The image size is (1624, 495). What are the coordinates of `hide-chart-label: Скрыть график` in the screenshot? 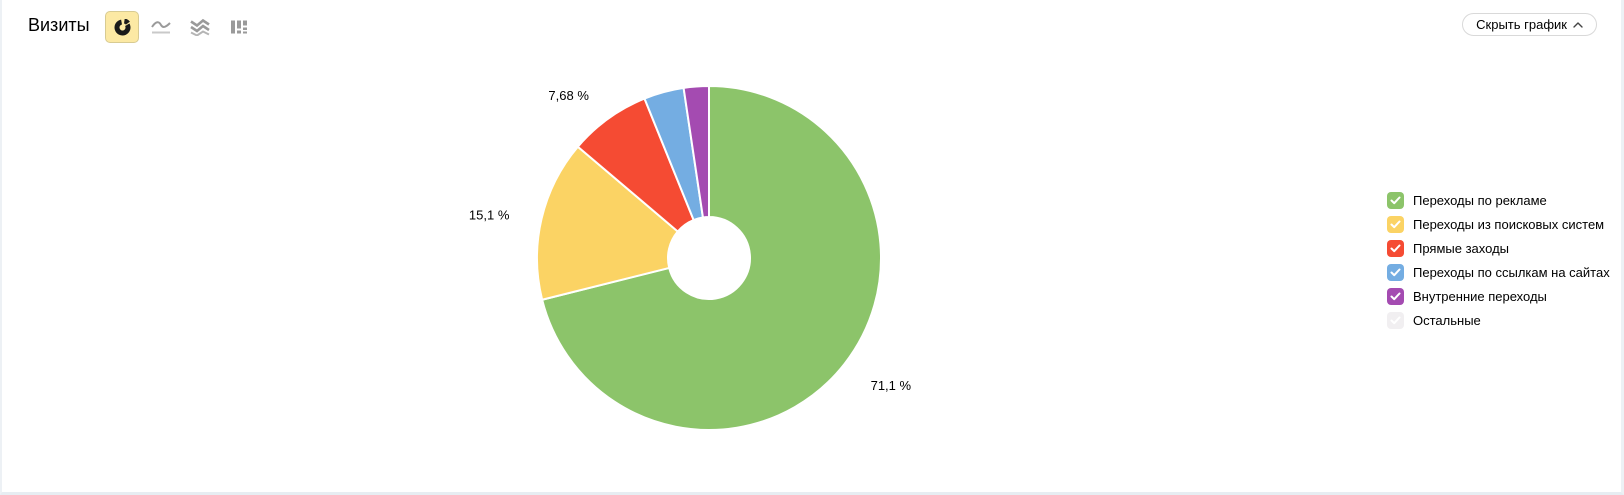 It's located at (1521, 24).